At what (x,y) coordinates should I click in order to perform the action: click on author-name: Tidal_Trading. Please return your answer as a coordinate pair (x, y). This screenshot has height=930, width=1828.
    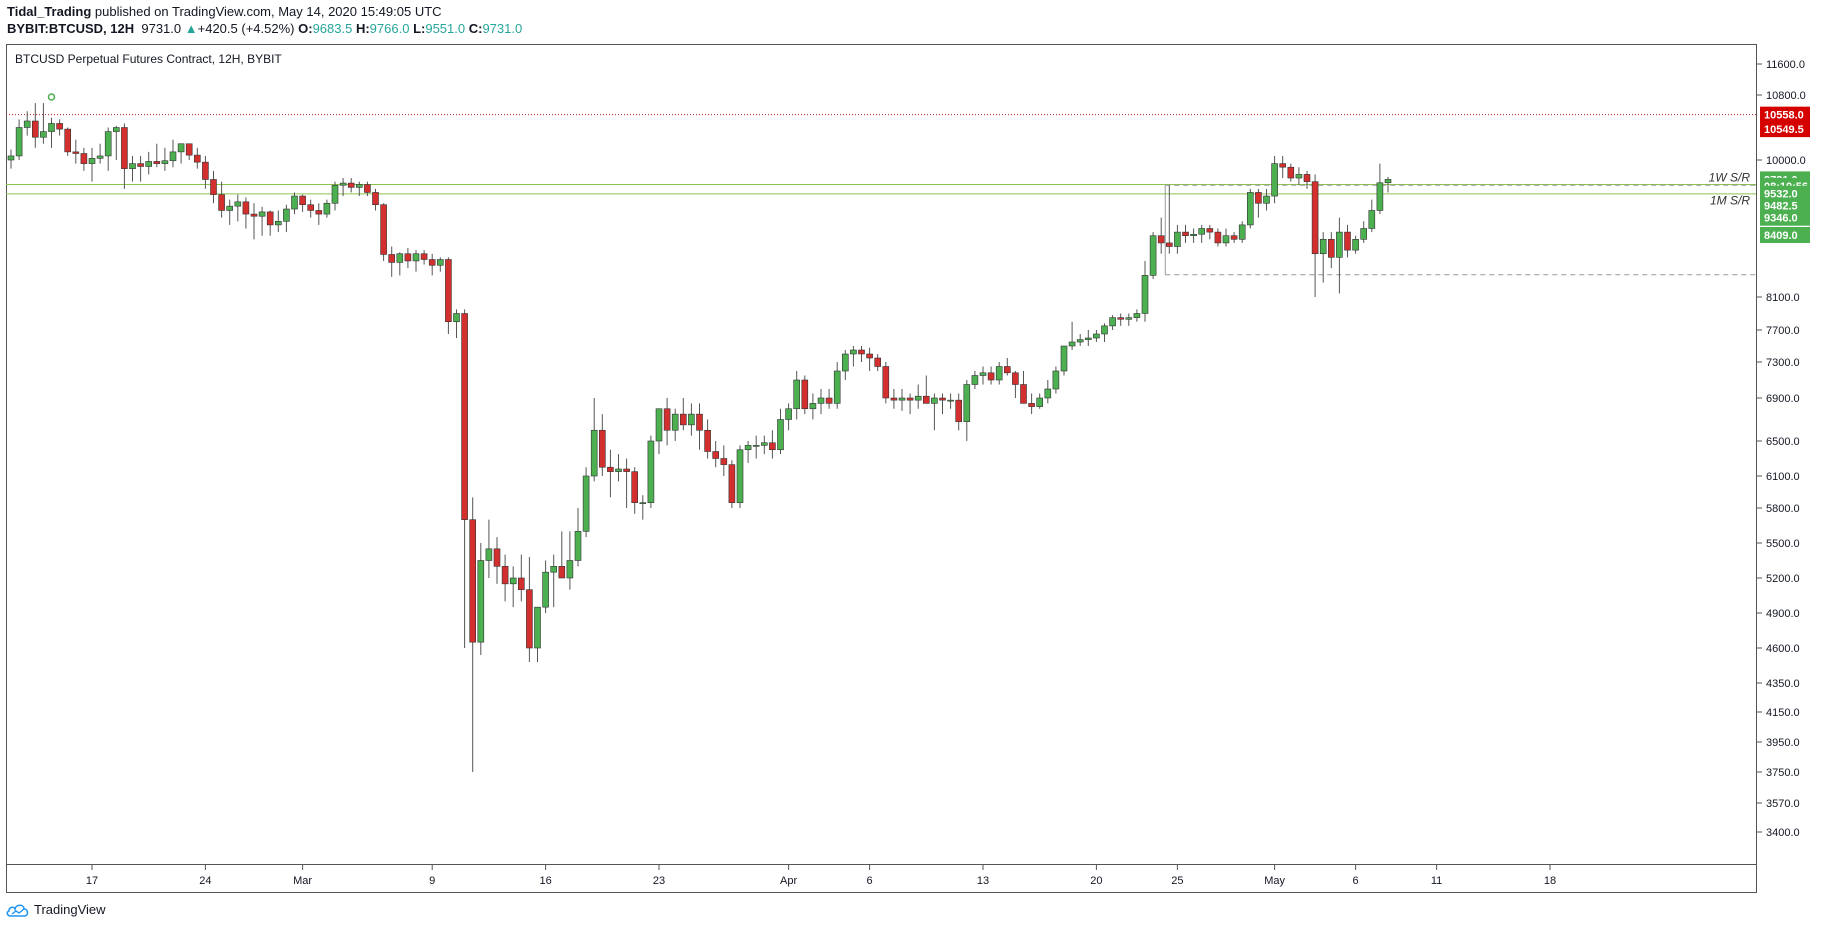
    Looking at the image, I should click on (49, 11).